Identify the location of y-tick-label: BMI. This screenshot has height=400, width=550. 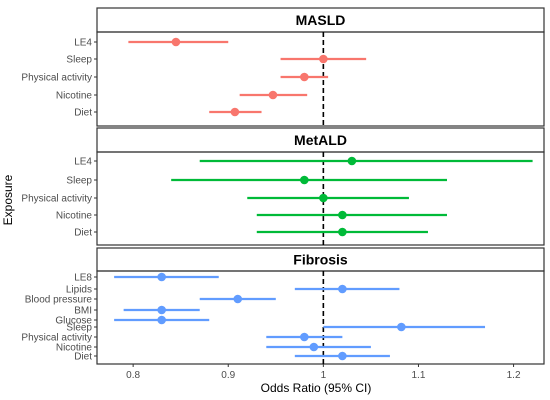
(83, 311).